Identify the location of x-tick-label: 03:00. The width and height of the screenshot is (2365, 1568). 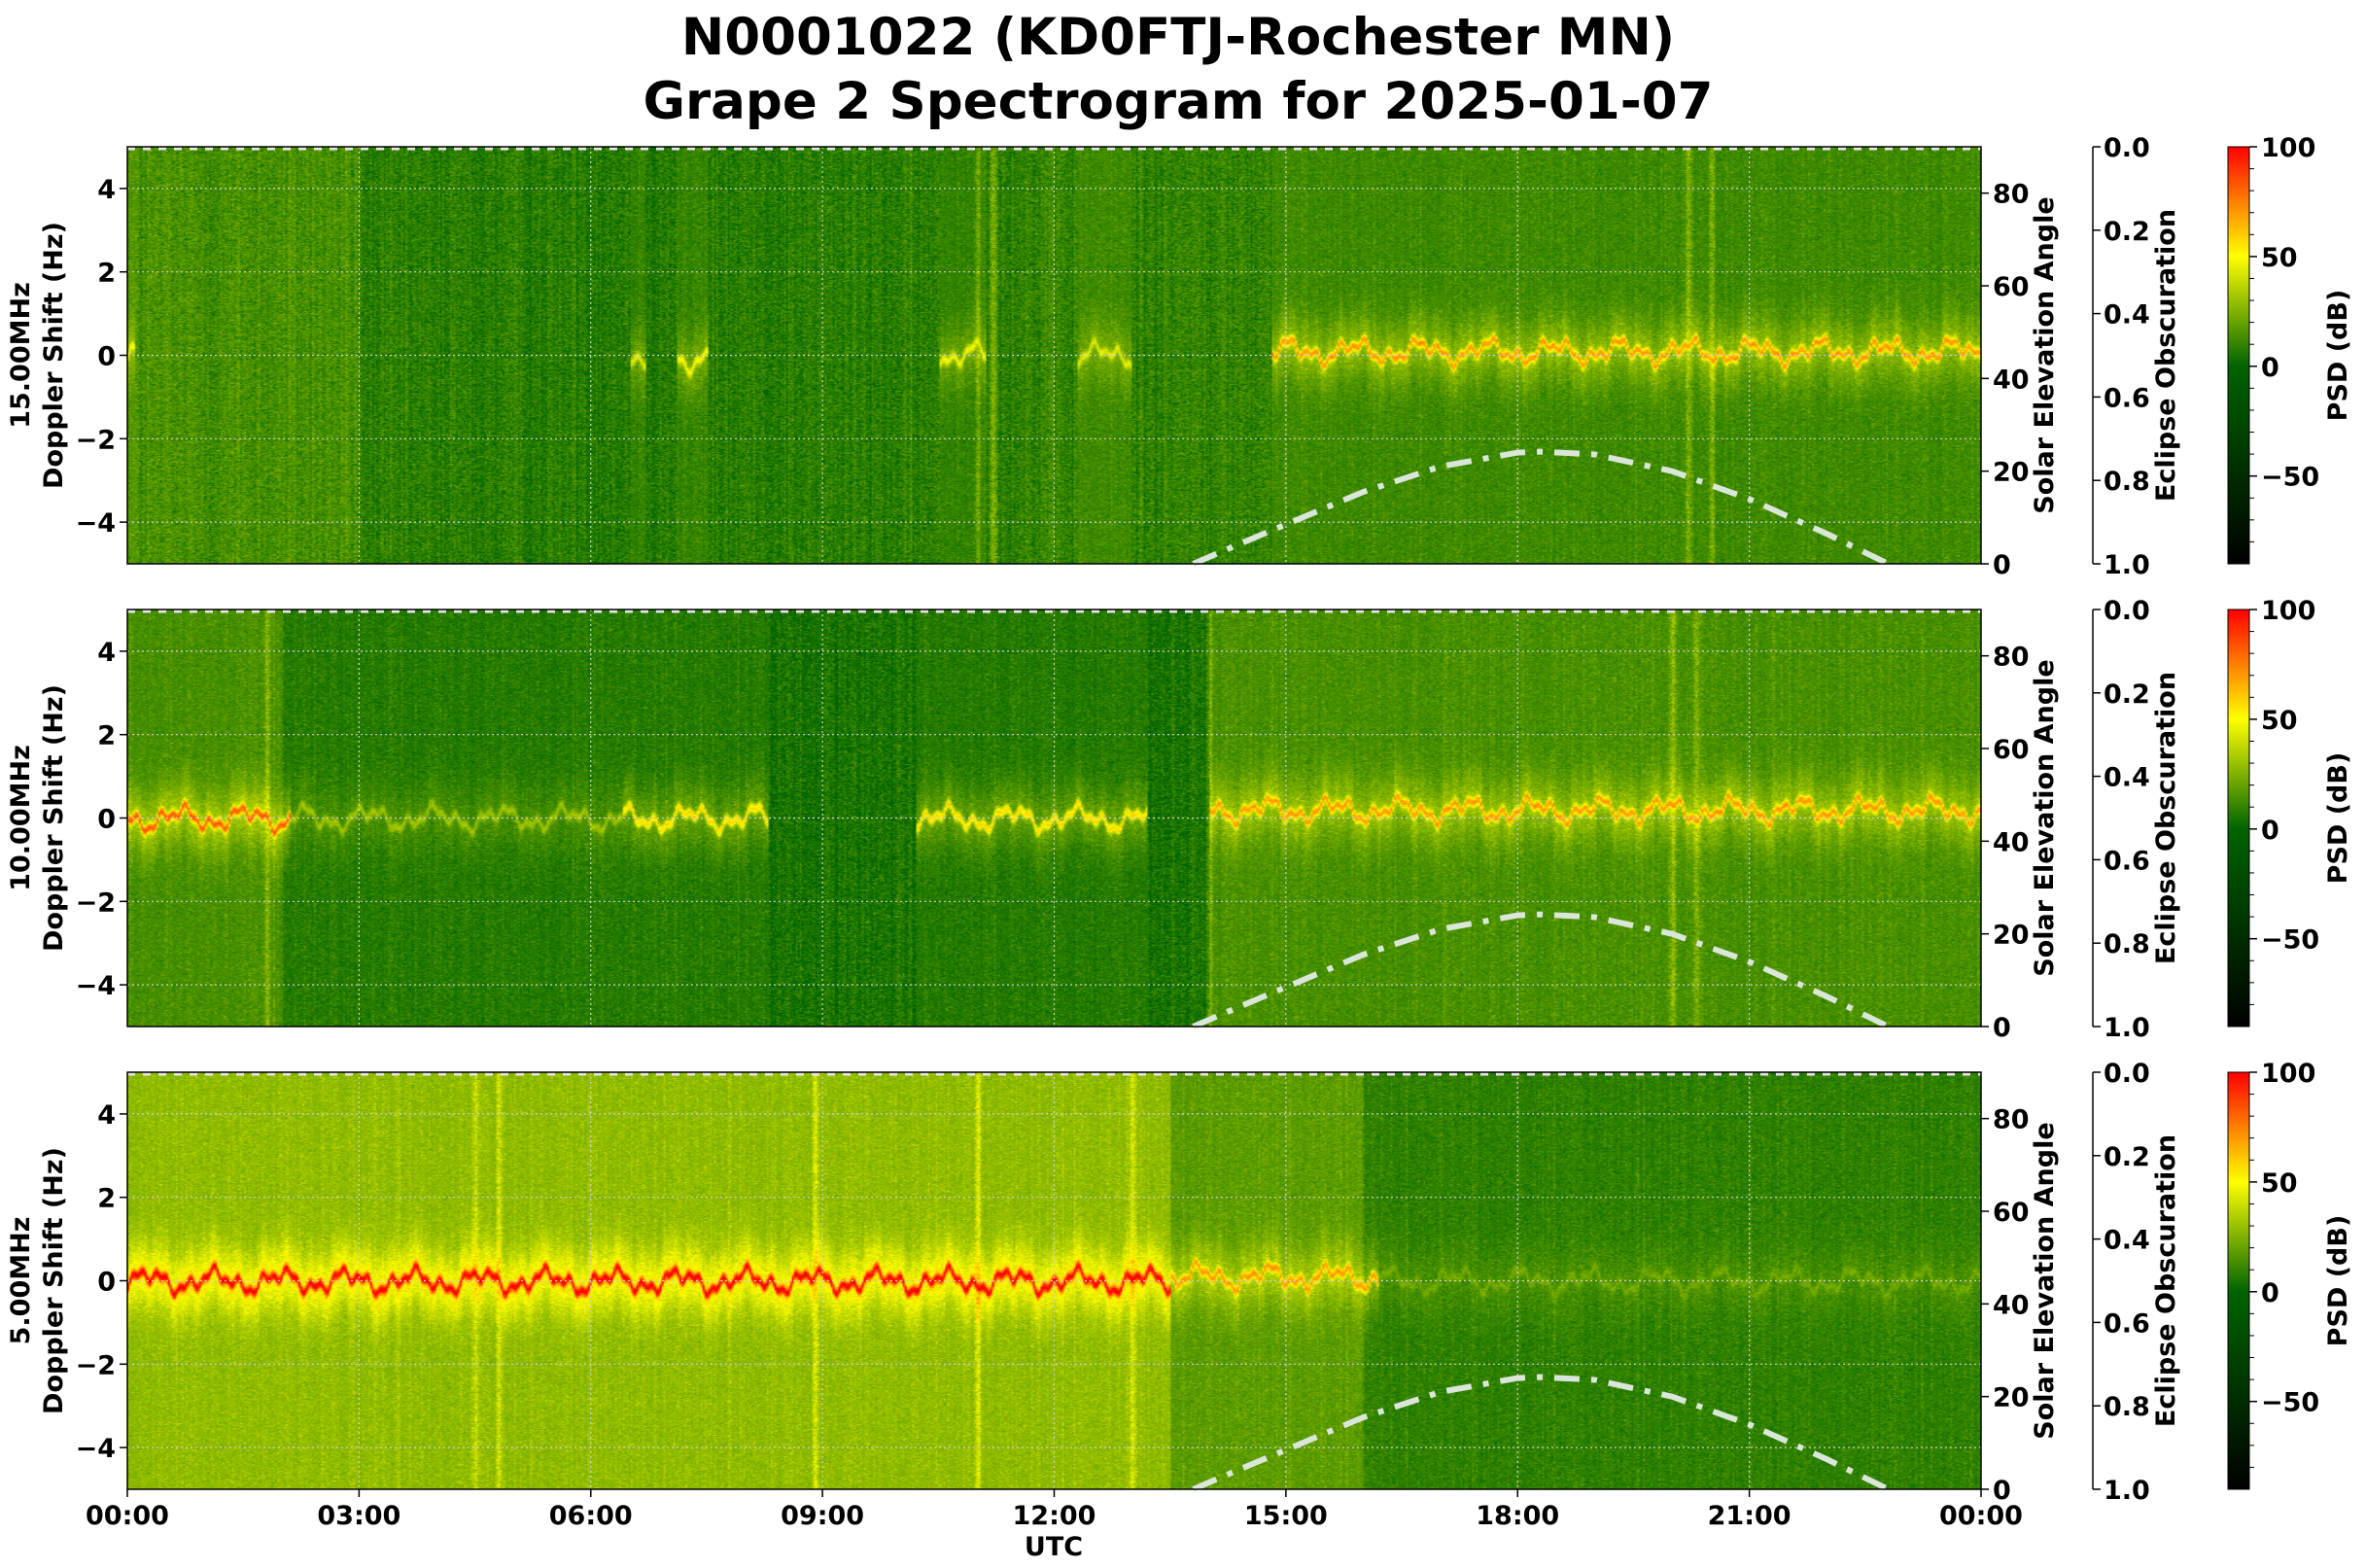
(358, 1516).